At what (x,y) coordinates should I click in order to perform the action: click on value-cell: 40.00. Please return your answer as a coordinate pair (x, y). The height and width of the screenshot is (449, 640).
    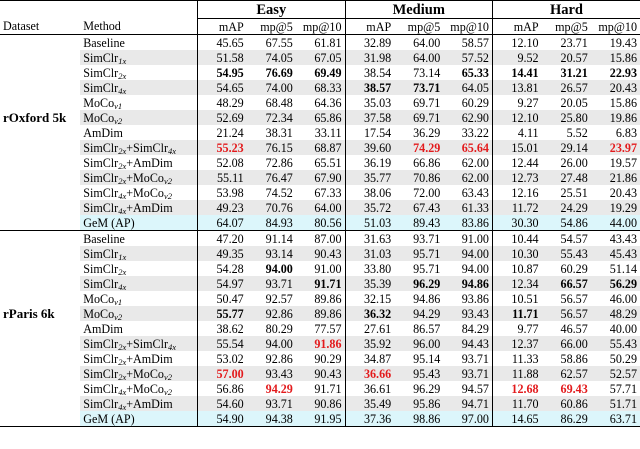
    Looking at the image, I should click on (623, 328).